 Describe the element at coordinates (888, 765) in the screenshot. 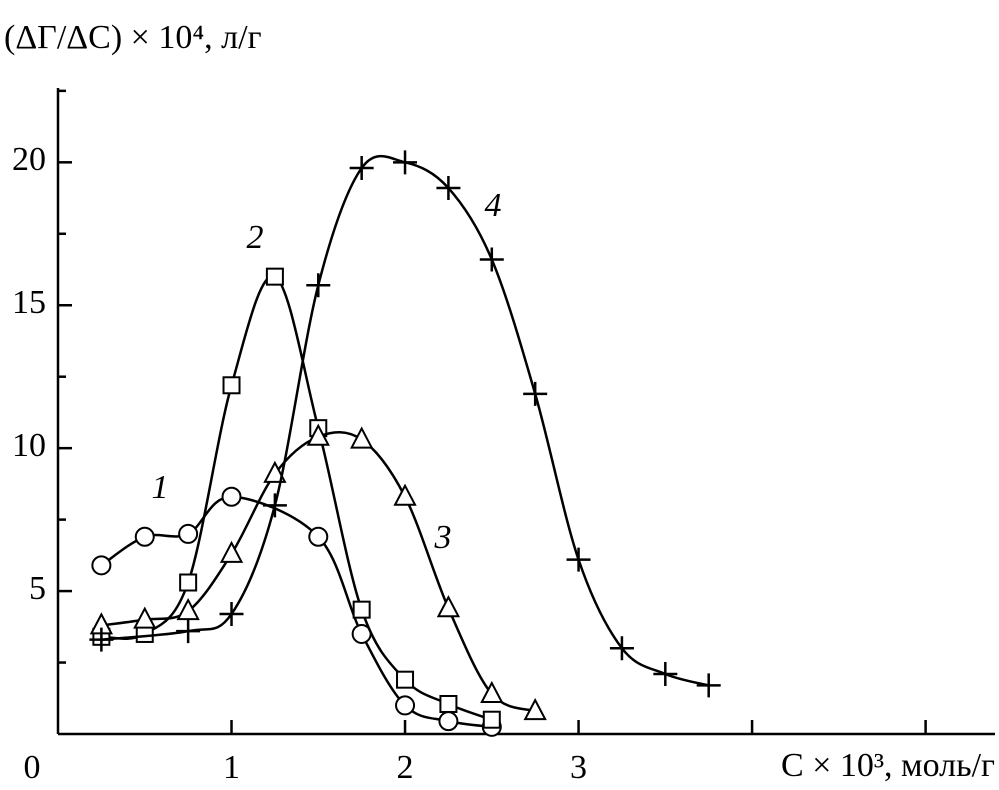

I see `x-axis-label: C × 10³, моль/г` at that location.